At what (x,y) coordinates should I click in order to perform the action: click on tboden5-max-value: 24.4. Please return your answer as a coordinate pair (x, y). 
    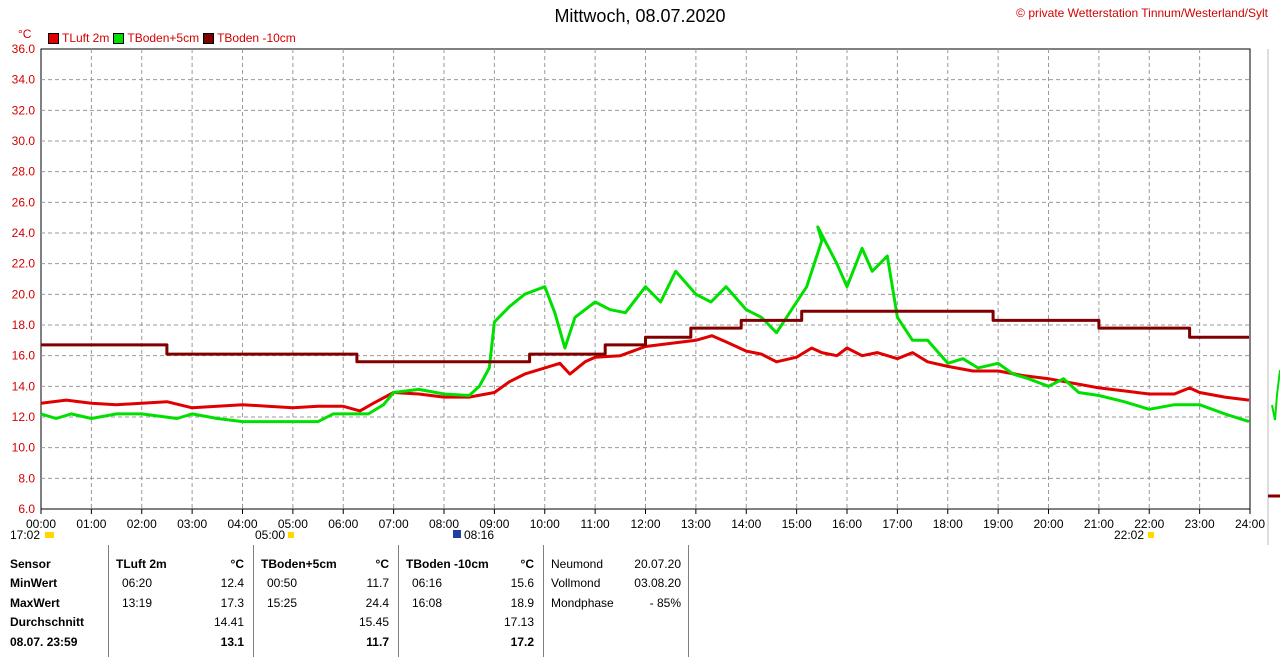
    Looking at the image, I should click on (377, 603).